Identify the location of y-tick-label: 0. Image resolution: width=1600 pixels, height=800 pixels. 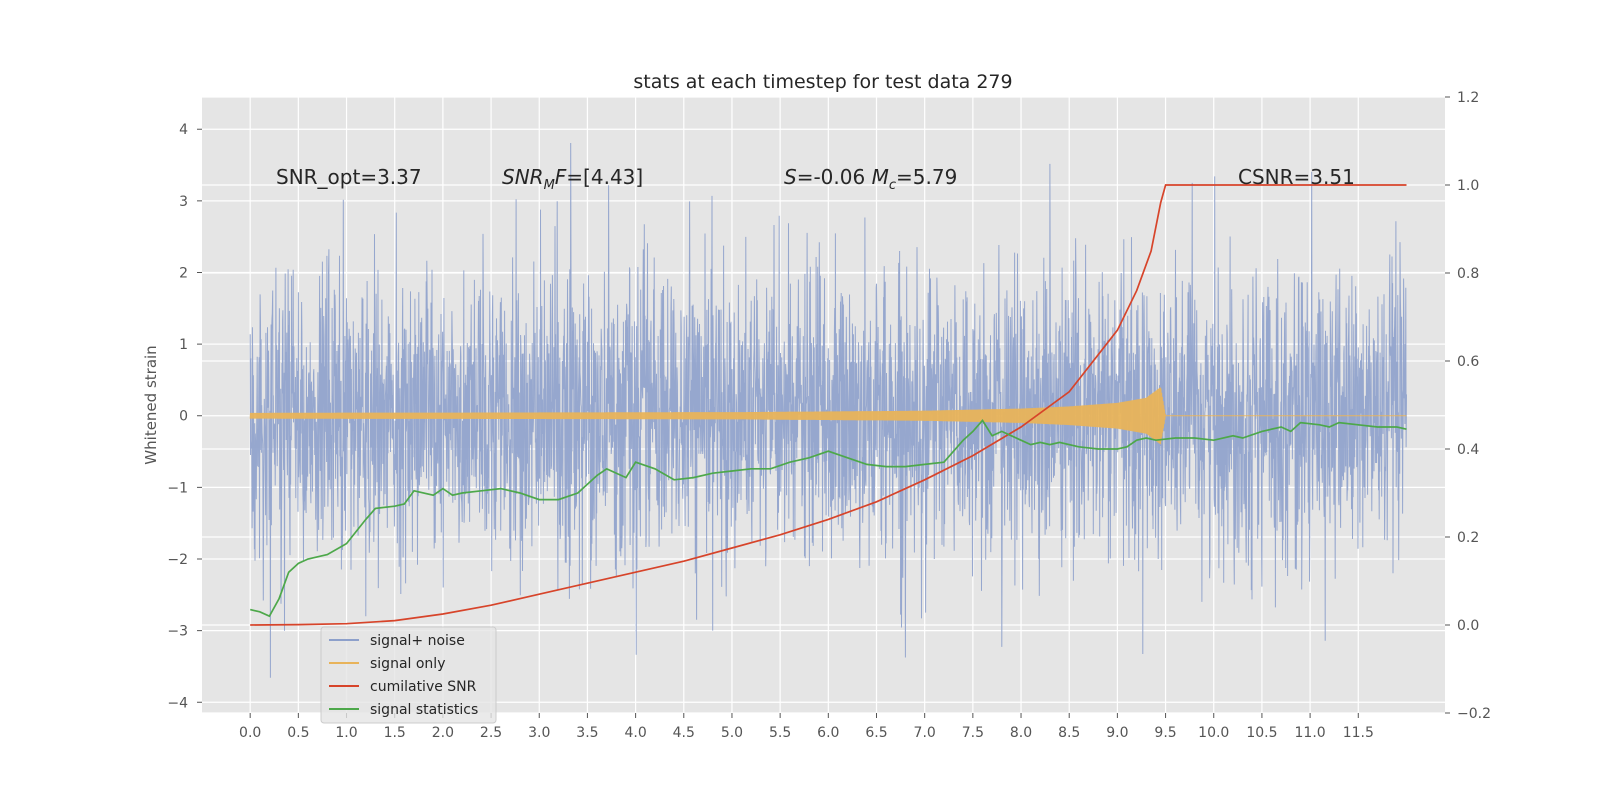
(183, 417).